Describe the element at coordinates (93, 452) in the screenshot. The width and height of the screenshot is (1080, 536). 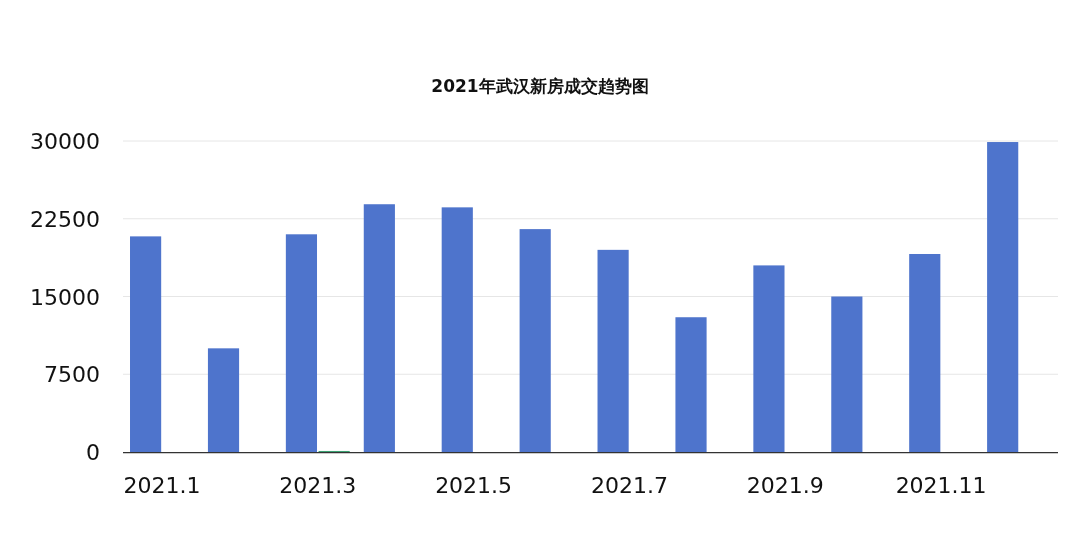
I see `y-tick-label: 0` at that location.